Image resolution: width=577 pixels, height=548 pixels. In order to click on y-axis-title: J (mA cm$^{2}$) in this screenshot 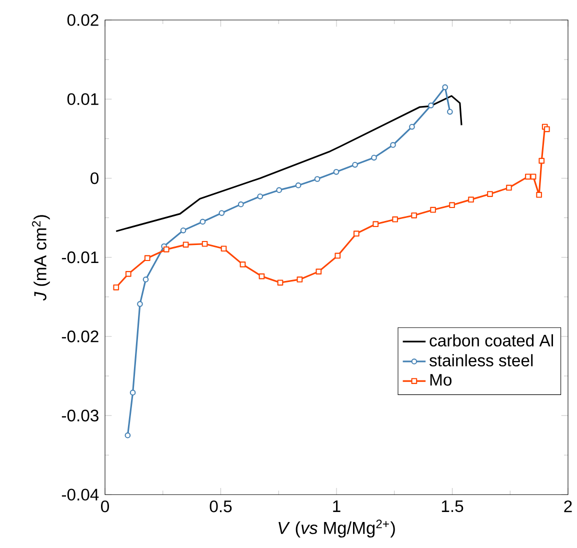, I will do `click(41, 258)`.